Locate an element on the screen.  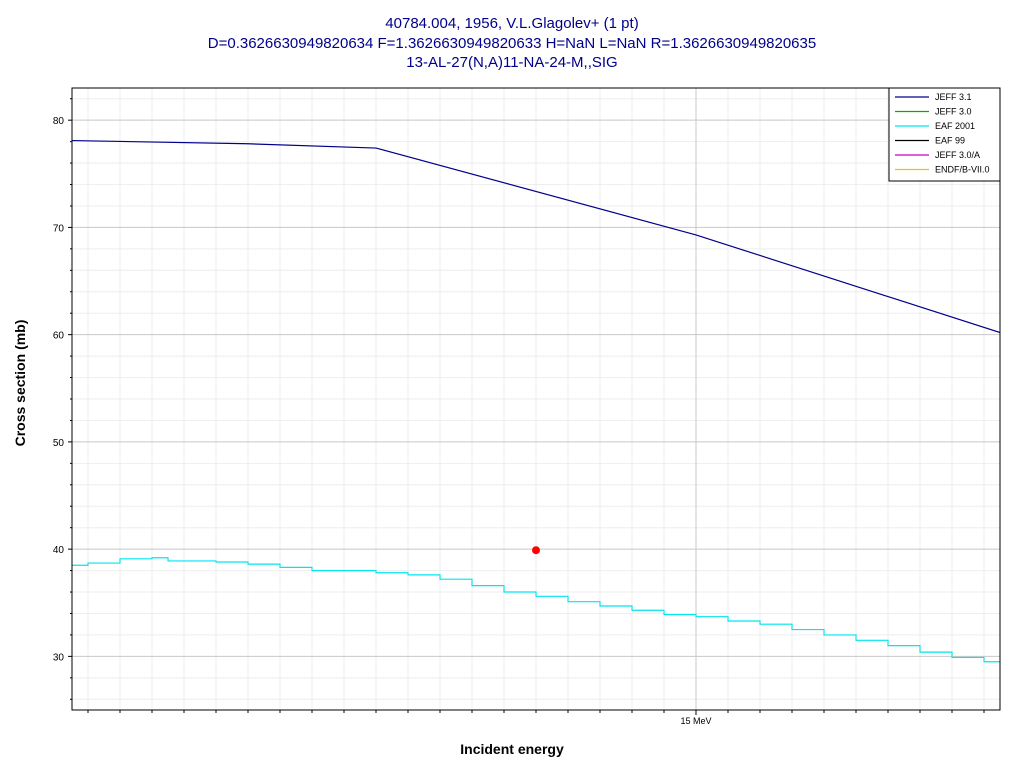
y-axis-label: Cross section (mb) is located at coordinates (20, 383).